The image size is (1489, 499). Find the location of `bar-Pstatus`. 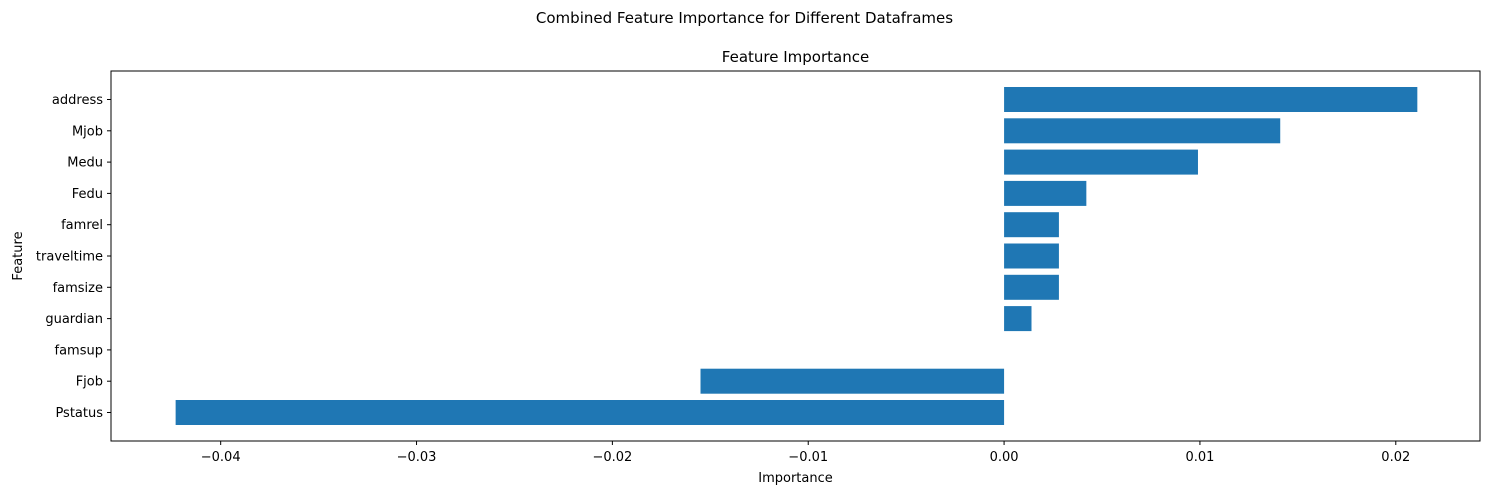

bar-Pstatus is located at coordinates (590, 412).